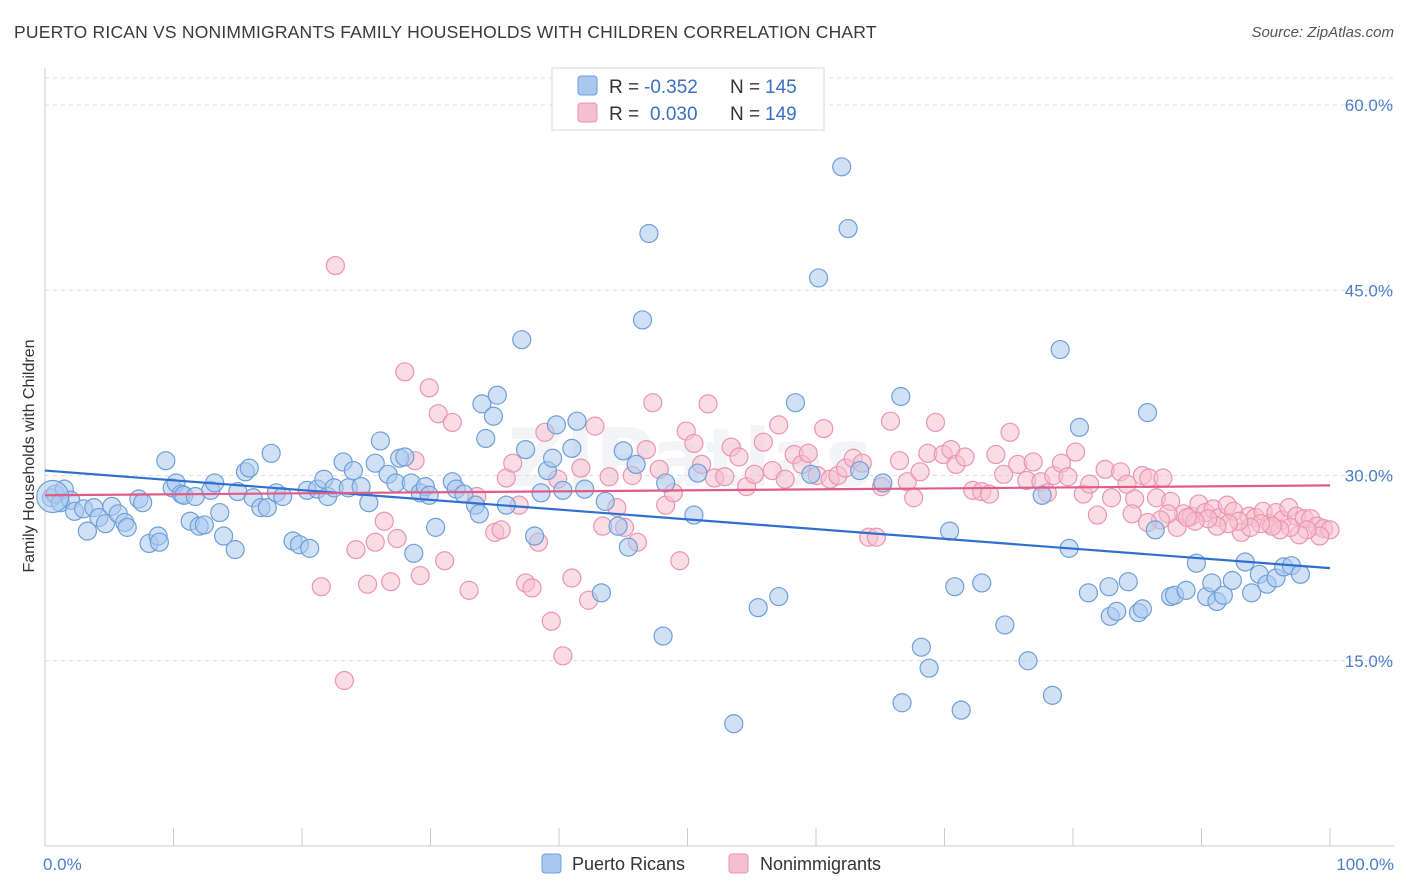 Image resolution: width=1406 pixels, height=892 pixels. Describe the element at coordinates (1369, 290) in the screenshot. I see `y-tick-label: 45.0%` at that location.